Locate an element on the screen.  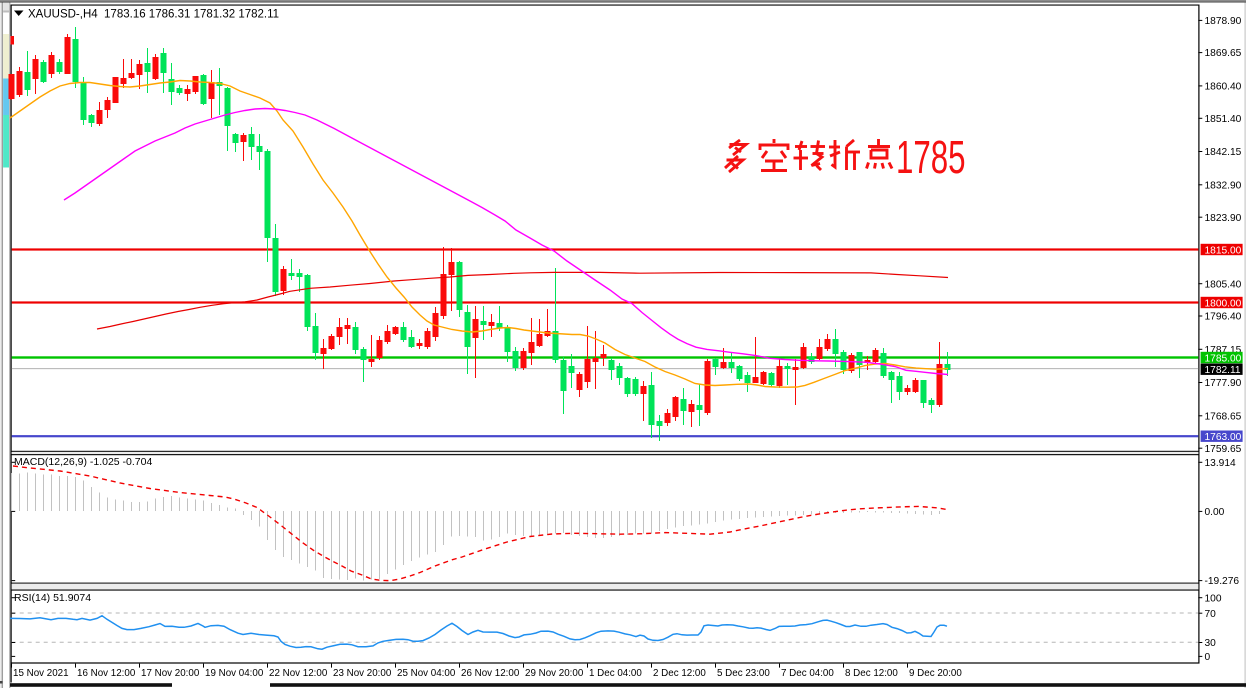
svg-text: 19 Nov 04:00 is located at coordinates (234, 673).